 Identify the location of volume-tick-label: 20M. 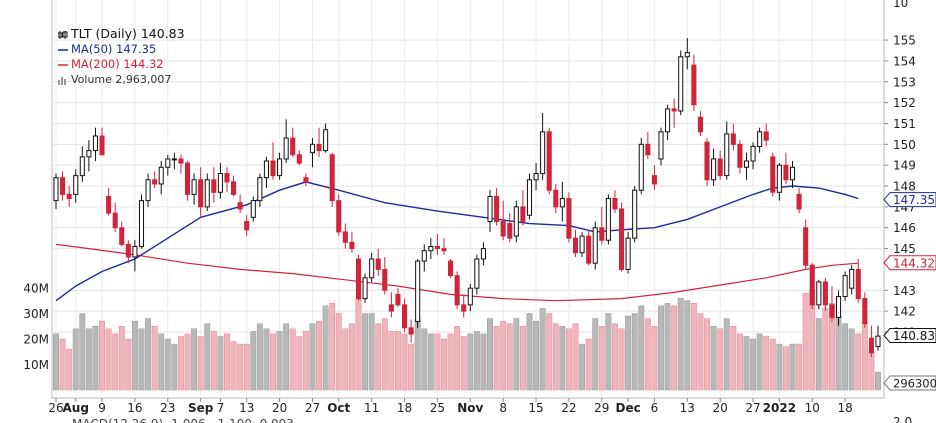
(36, 340).